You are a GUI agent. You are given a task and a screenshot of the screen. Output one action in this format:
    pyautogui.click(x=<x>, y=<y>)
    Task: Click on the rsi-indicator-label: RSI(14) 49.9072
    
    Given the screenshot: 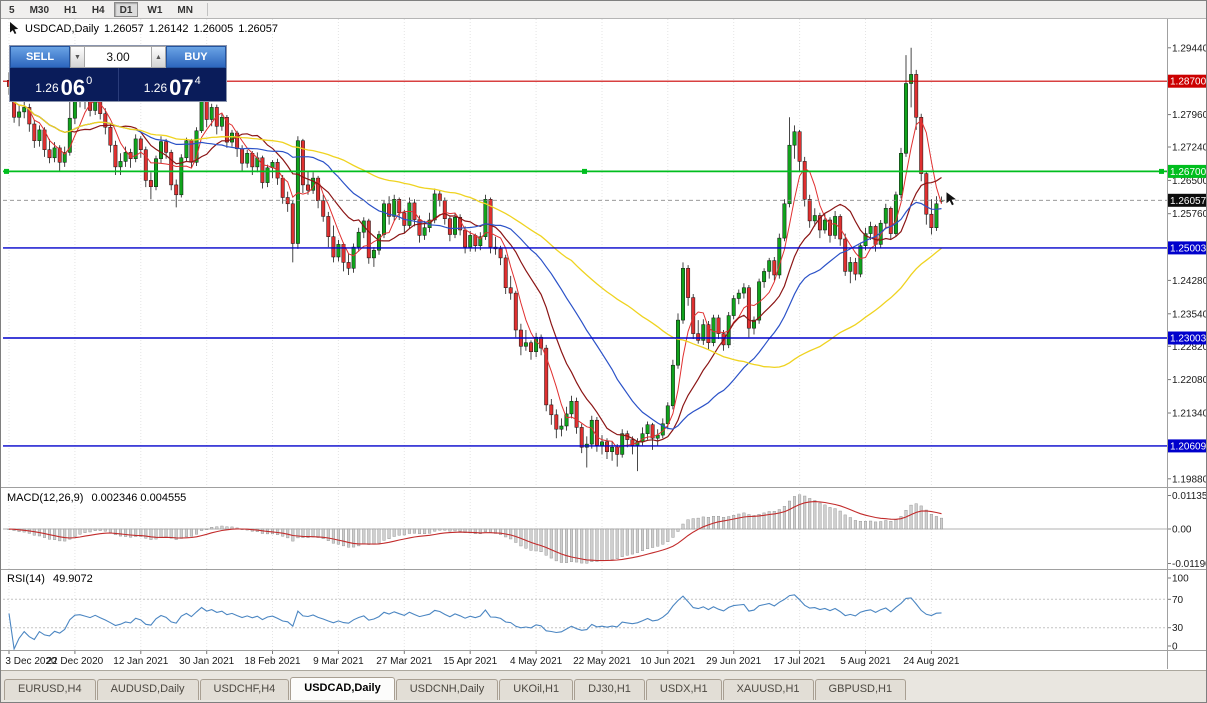 What is the action you would take?
    pyautogui.click(x=52, y=579)
    